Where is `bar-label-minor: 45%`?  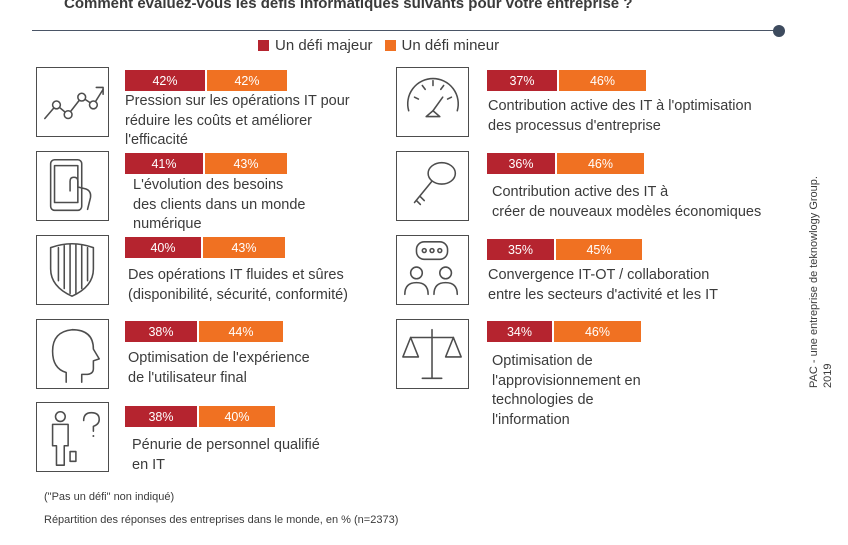
bar-label-minor: 45% is located at coordinates (599, 249).